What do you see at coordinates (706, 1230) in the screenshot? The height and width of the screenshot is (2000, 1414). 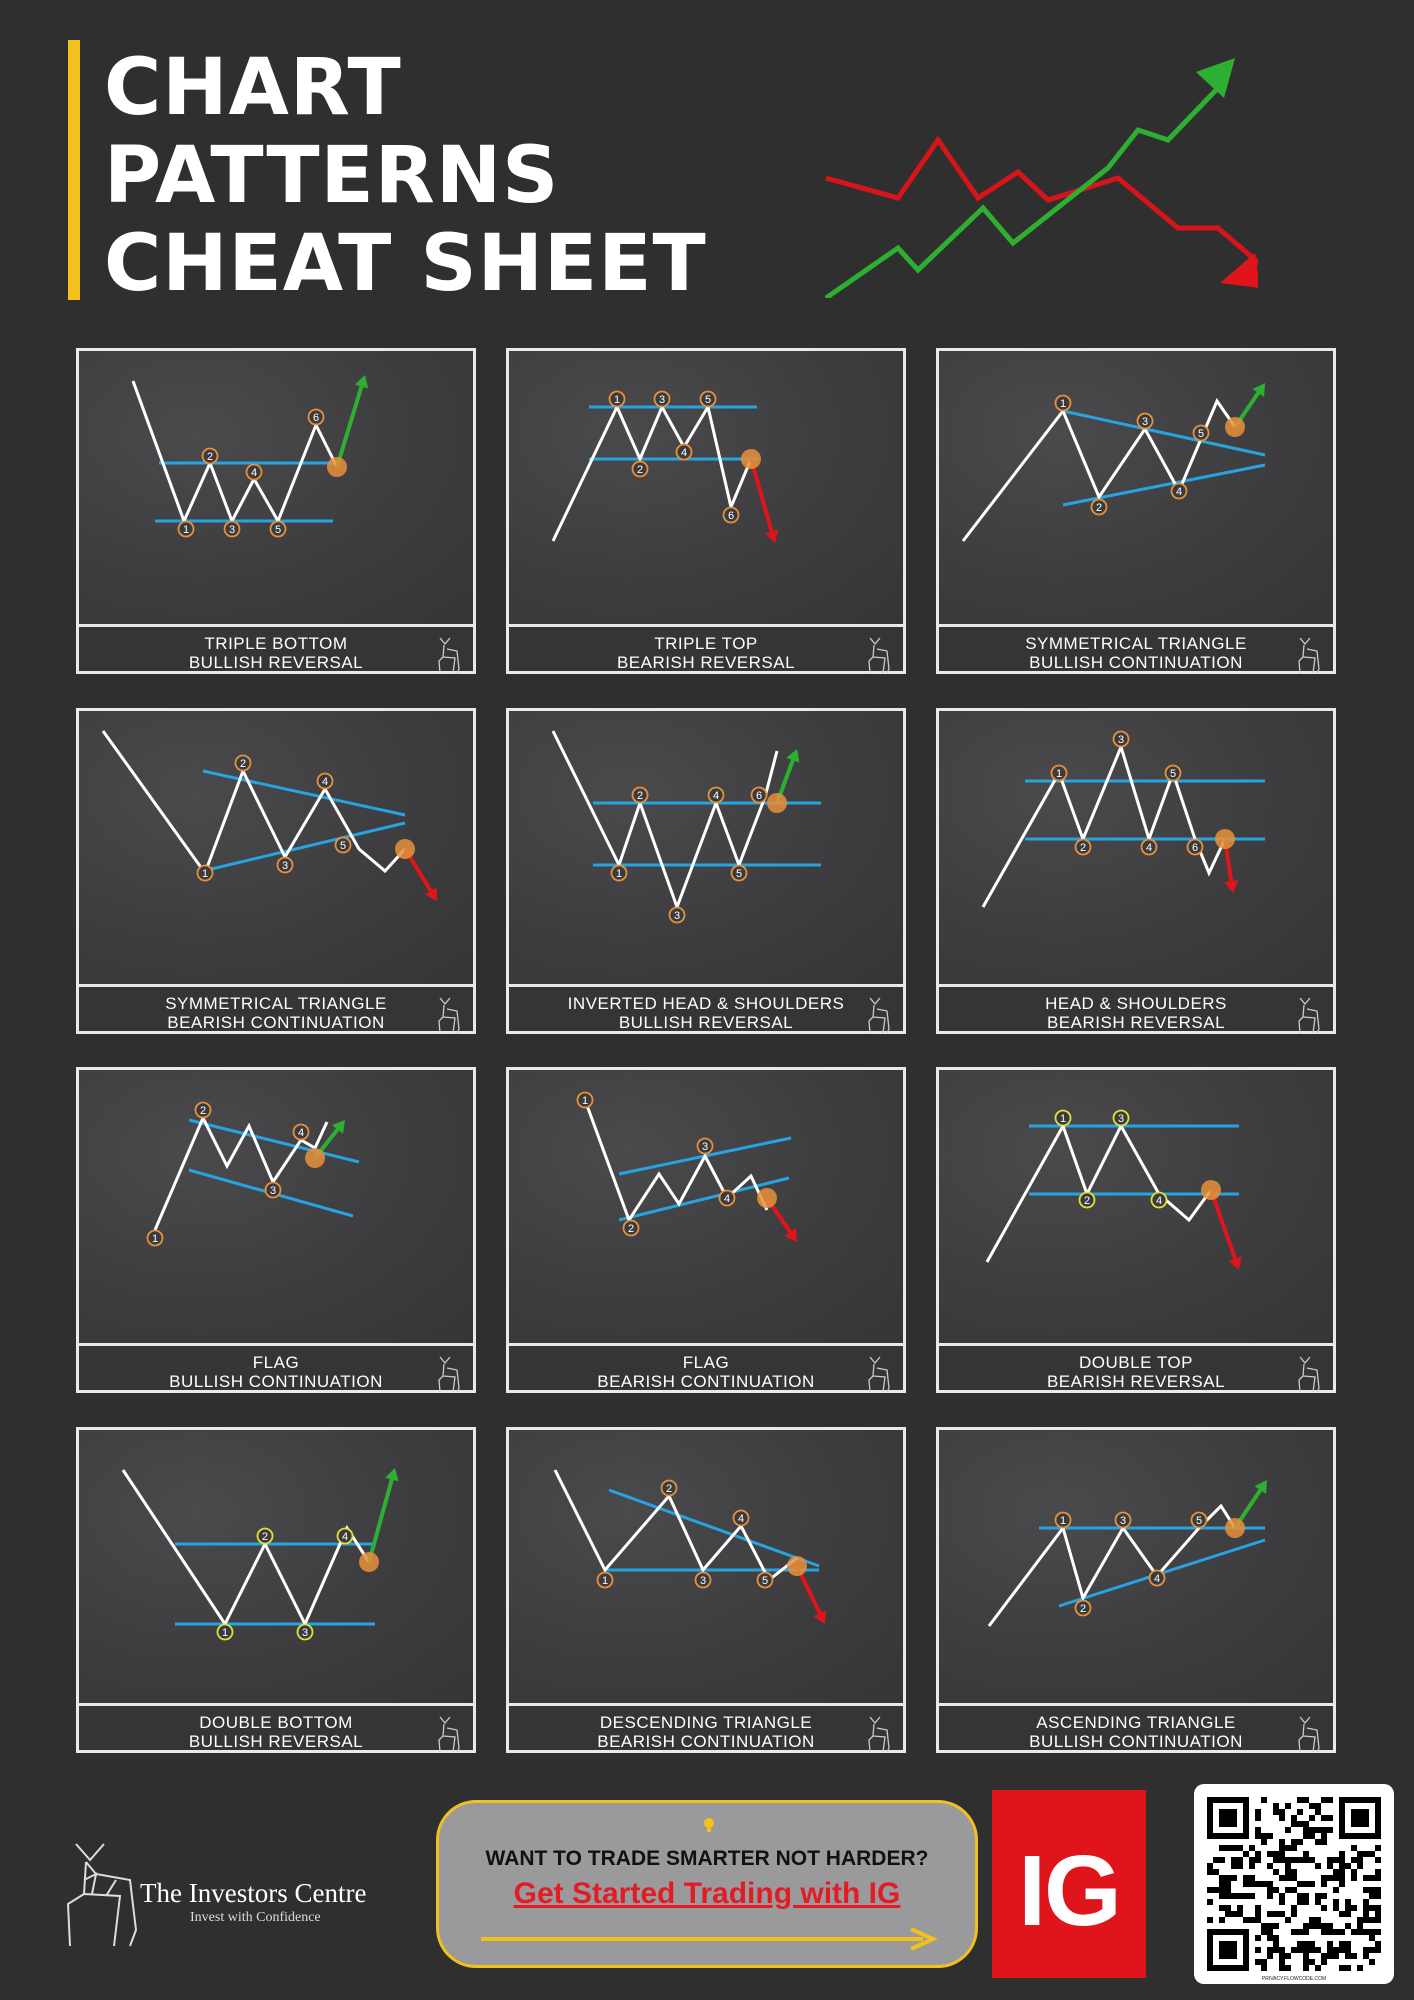 I see `pattern-card: 1 2 3 4 FLAG BEARISH CONTINUATION` at bounding box center [706, 1230].